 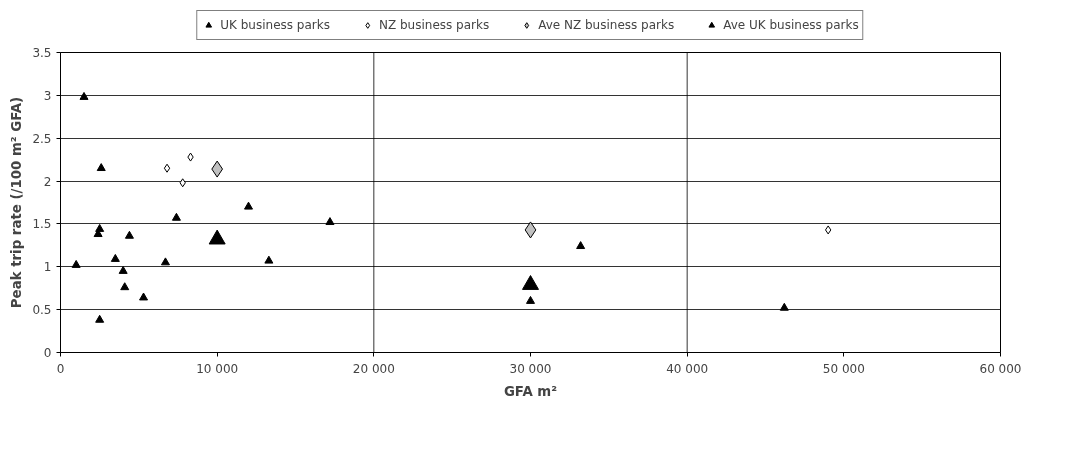 I want to click on x-tick-label: 40 000, so click(x=687, y=368).